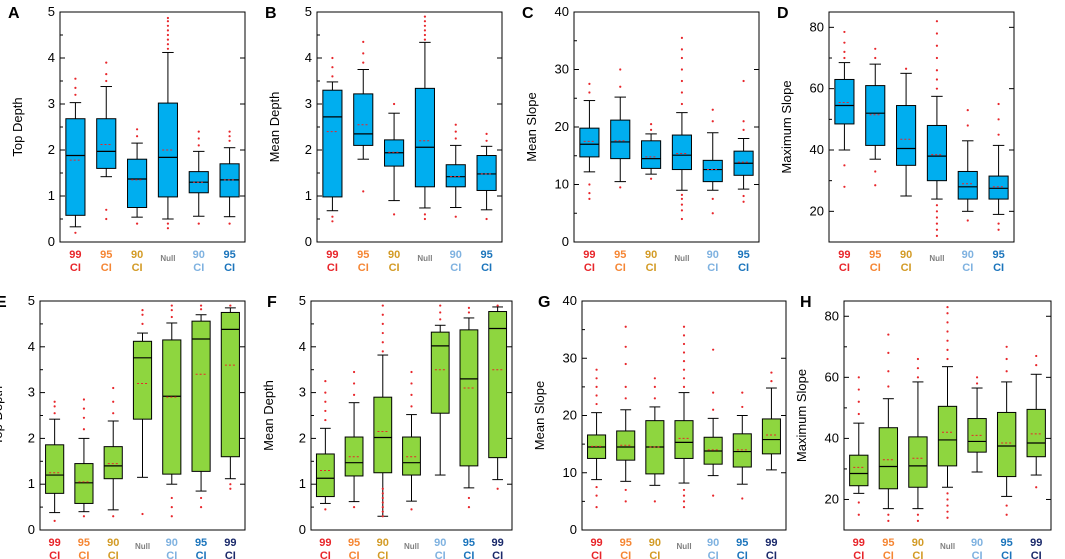  What do you see at coordinates (832, 498) in the screenshot?
I see `y-tick-label: 20` at bounding box center [832, 498].